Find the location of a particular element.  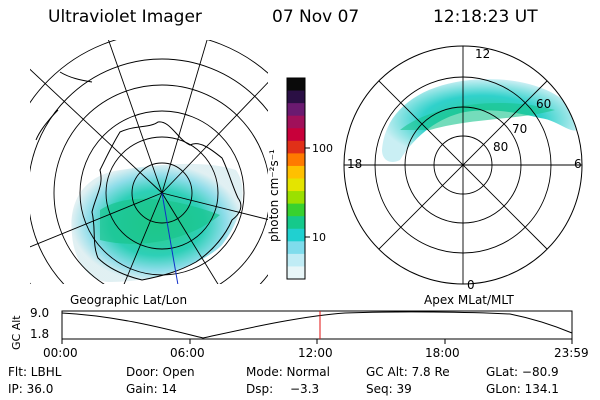

altitude-curve is located at coordinates (317, 325).